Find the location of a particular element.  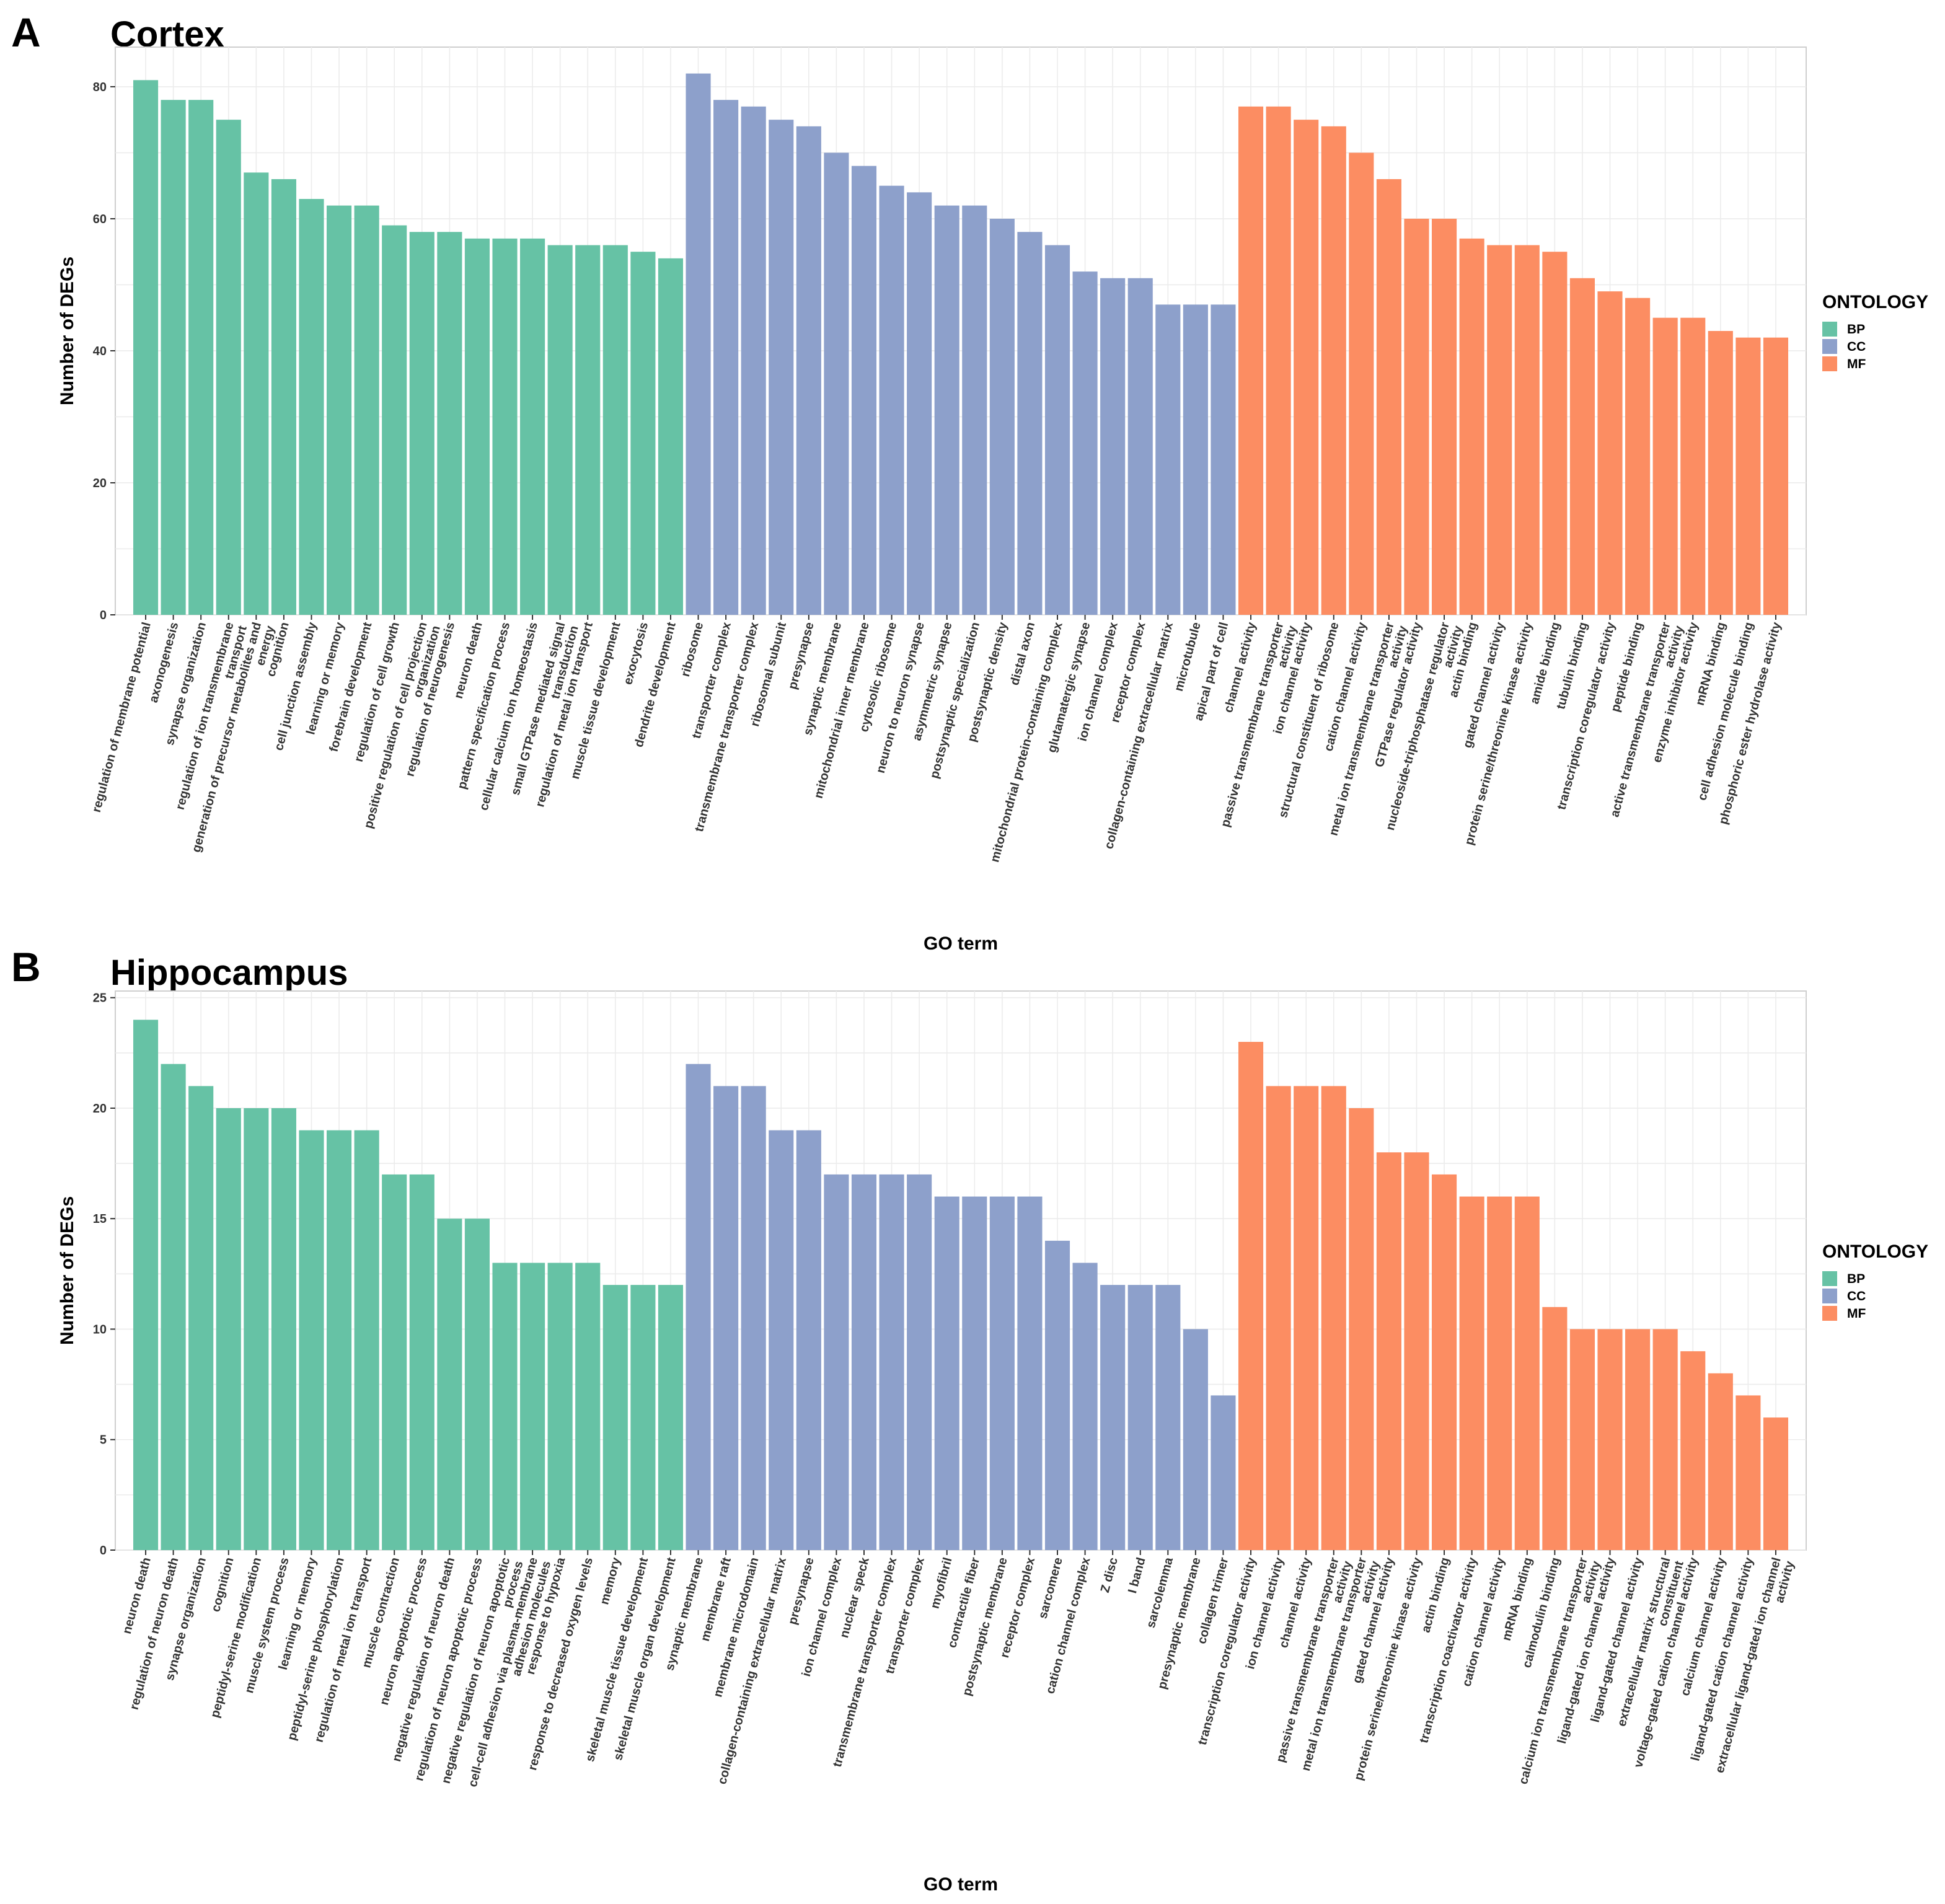

y-tick-label: 40 is located at coordinates (100, 351).